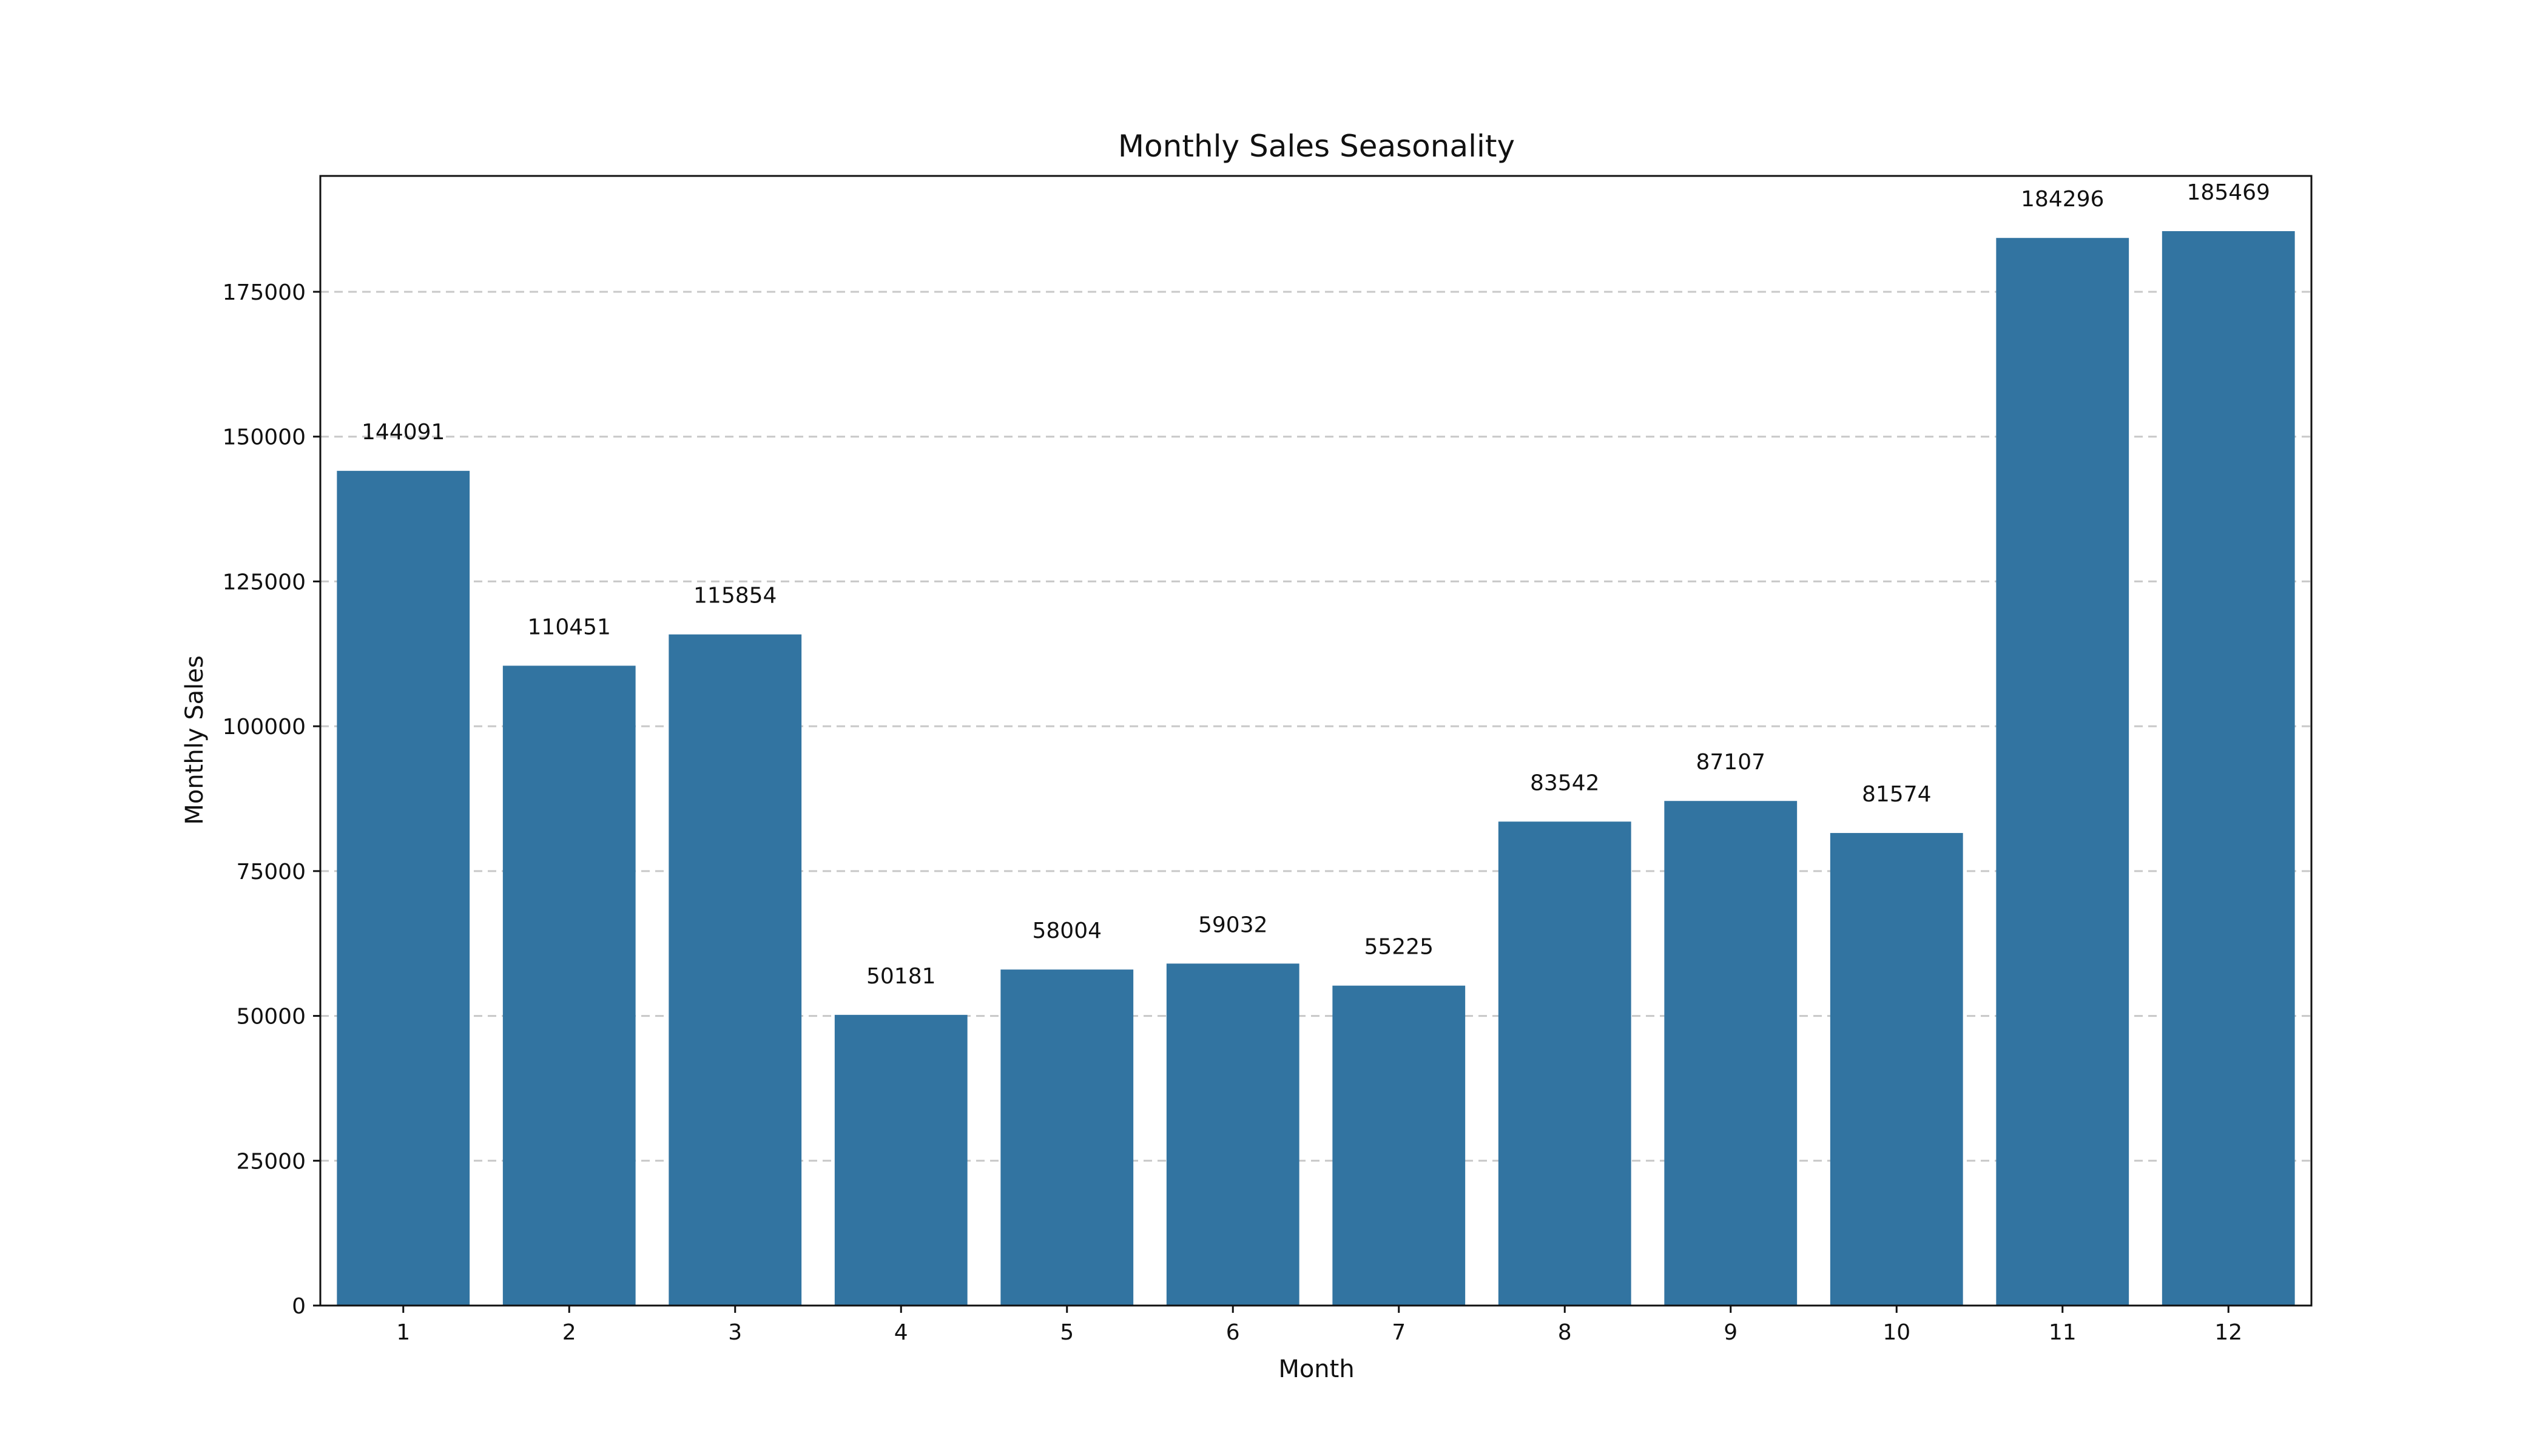 The image size is (2548, 1456). What do you see at coordinates (195, 739) in the screenshot?
I see `y-axis-label: Monthly Sales` at bounding box center [195, 739].